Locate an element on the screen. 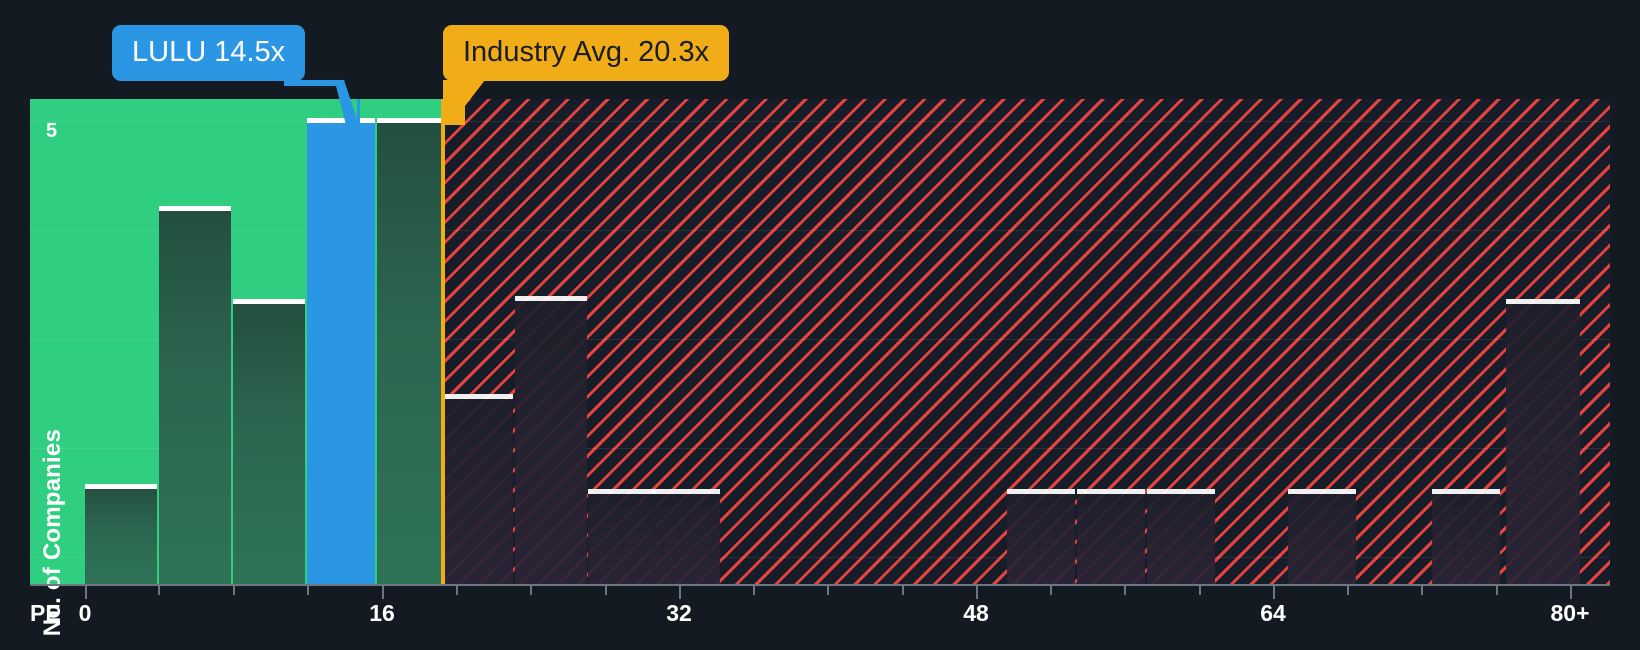  x-axis-title: PE is located at coordinates (45, 613).